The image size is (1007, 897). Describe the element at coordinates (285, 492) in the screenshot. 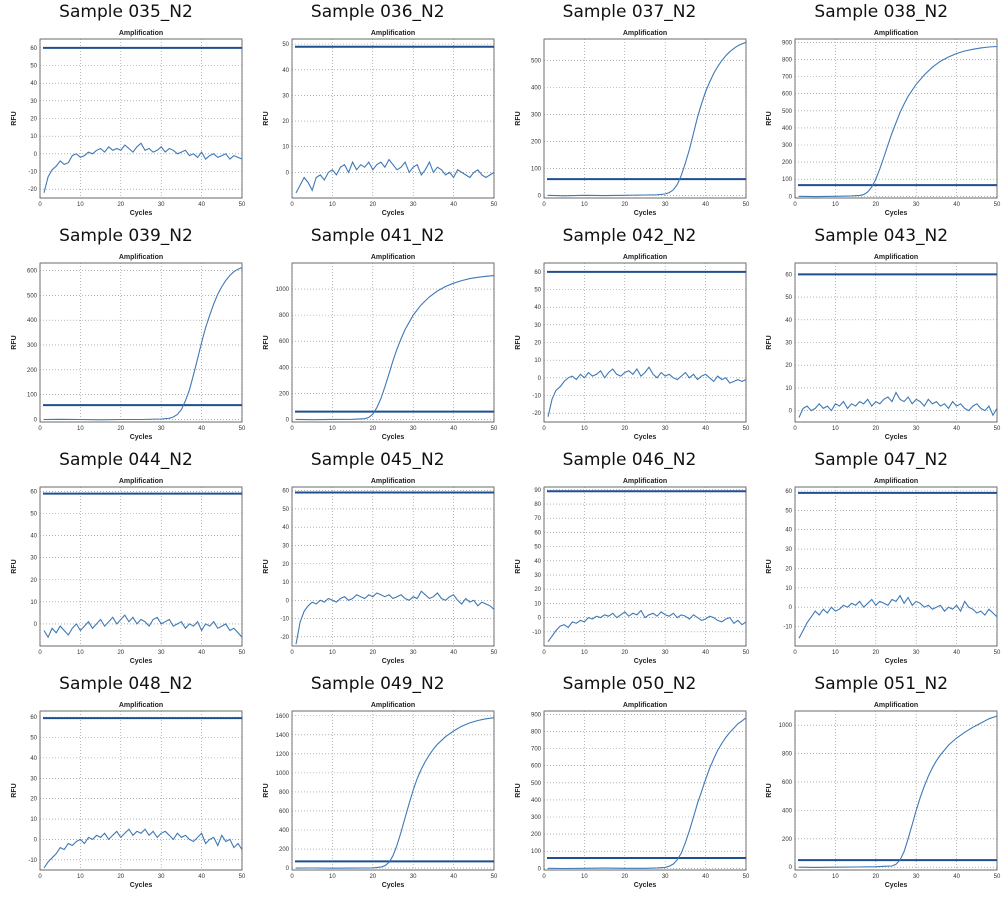

I see `y-tick-label: 60` at that location.